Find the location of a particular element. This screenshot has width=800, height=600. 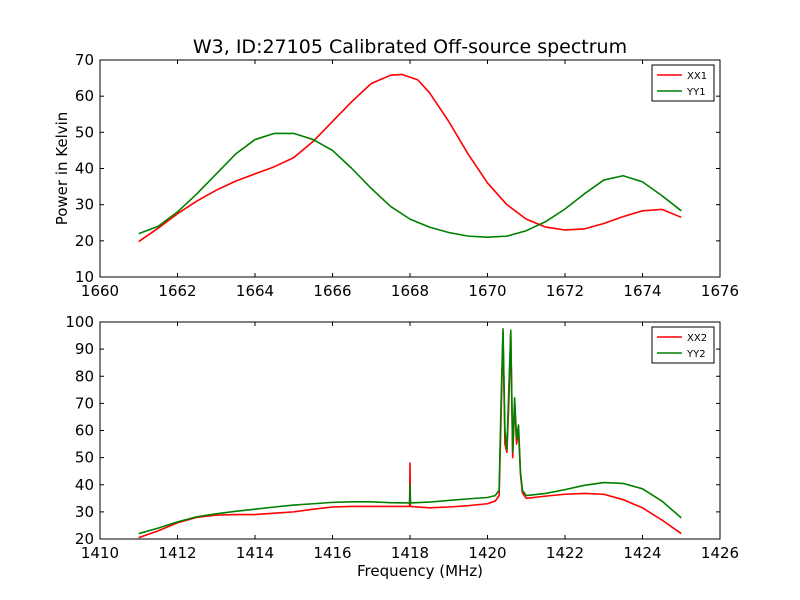

x-tick-label: 1672 is located at coordinates (565, 291).